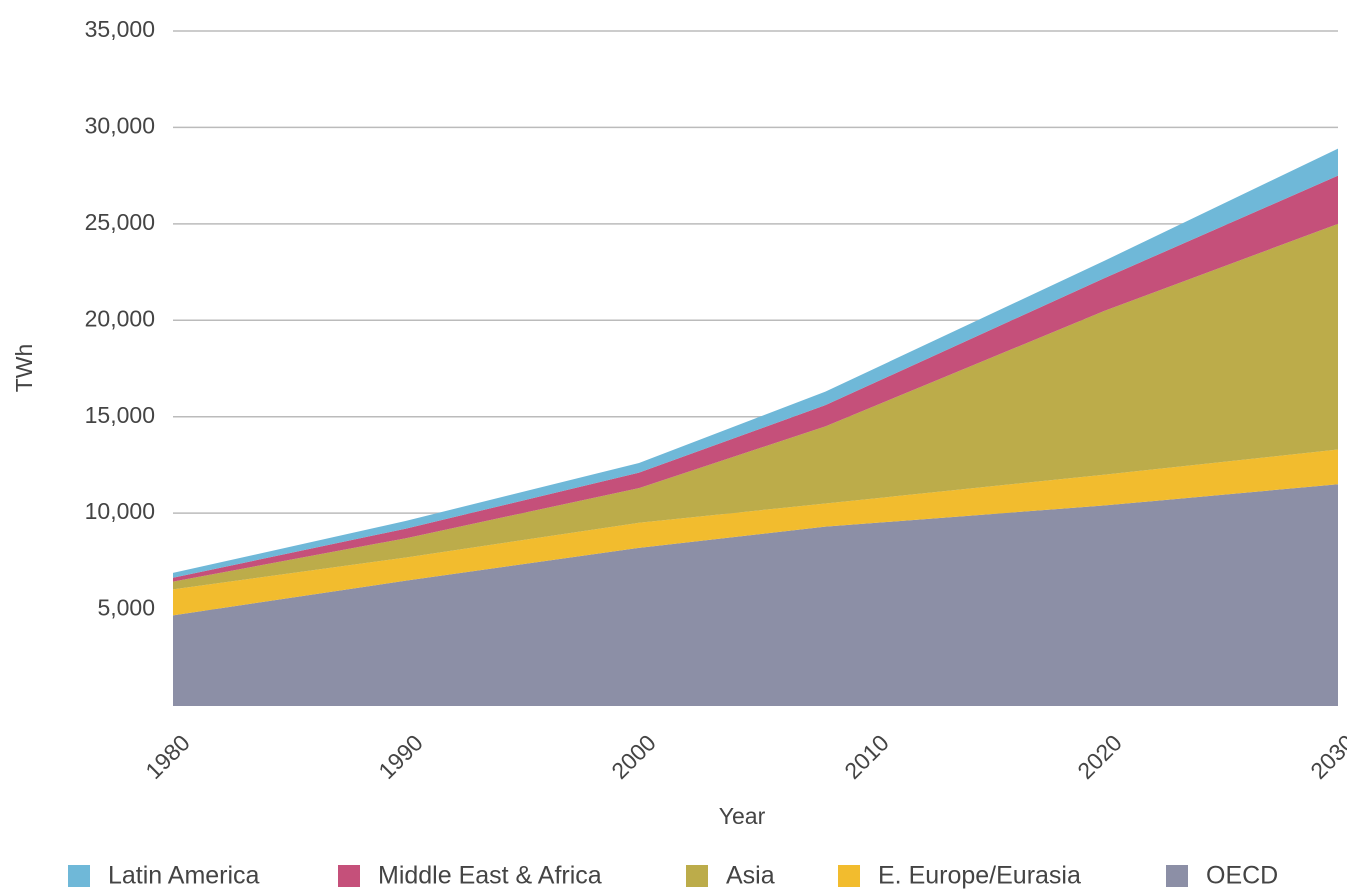  Describe the element at coordinates (184, 876) in the screenshot. I see `legend-label: Latin America` at that location.